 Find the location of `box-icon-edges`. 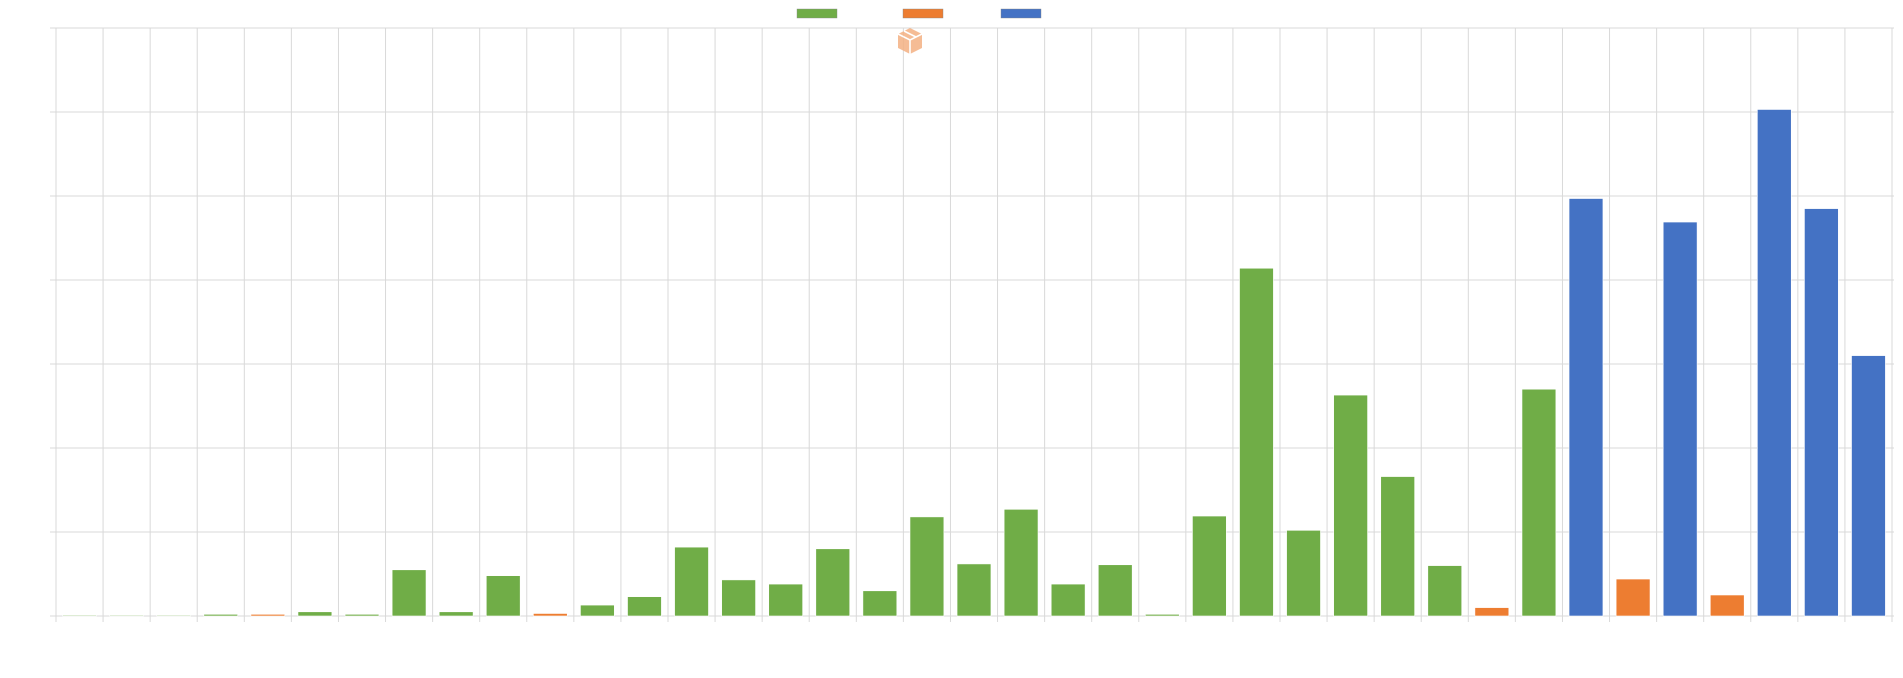

box-icon-edges is located at coordinates (910, 42).